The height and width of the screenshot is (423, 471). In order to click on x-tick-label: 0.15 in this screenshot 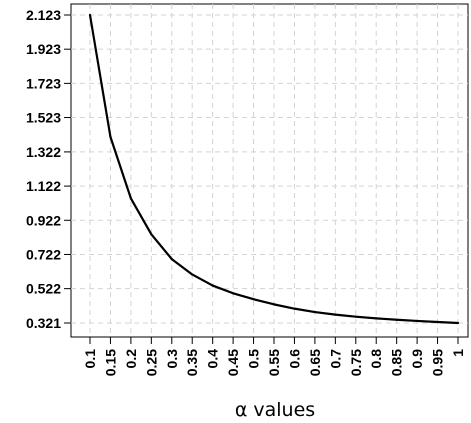, I will do `click(110, 362)`.